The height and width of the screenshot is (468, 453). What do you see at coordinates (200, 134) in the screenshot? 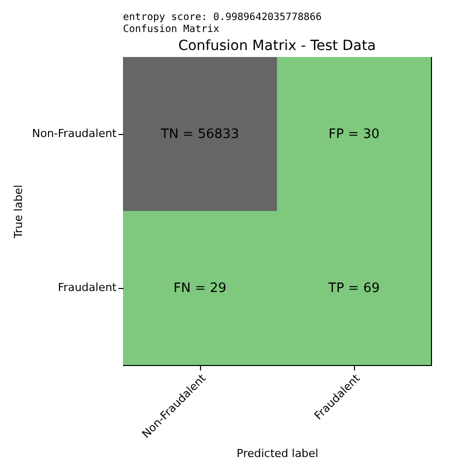
I see `data-label: TN = 56833` at bounding box center [200, 134].